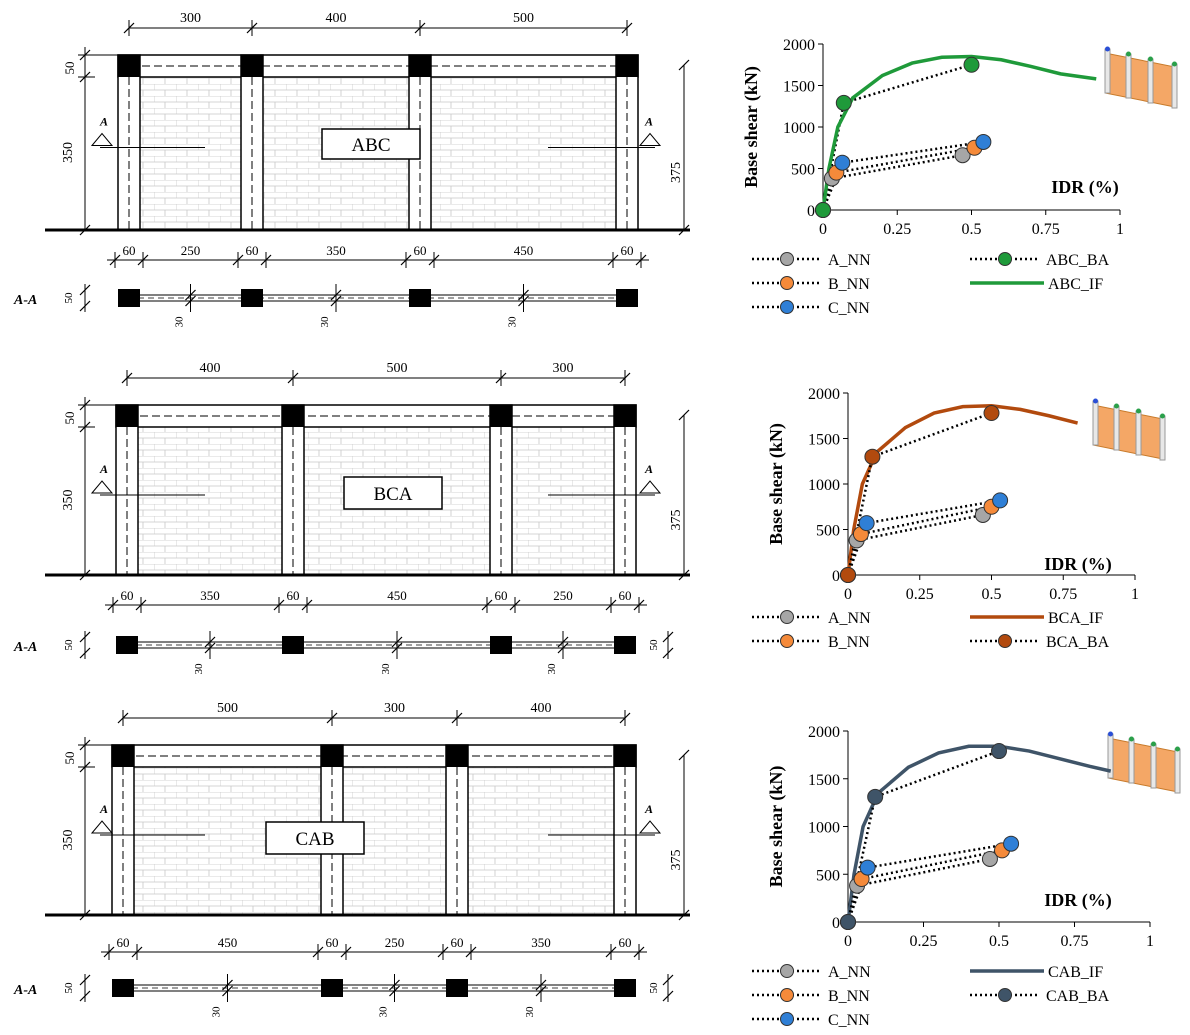 Image resolution: width=1190 pixels, height=1035 pixels. What do you see at coordinates (210, 368) in the screenshot?
I see `top-dim-label: 400` at bounding box center [210, 368].